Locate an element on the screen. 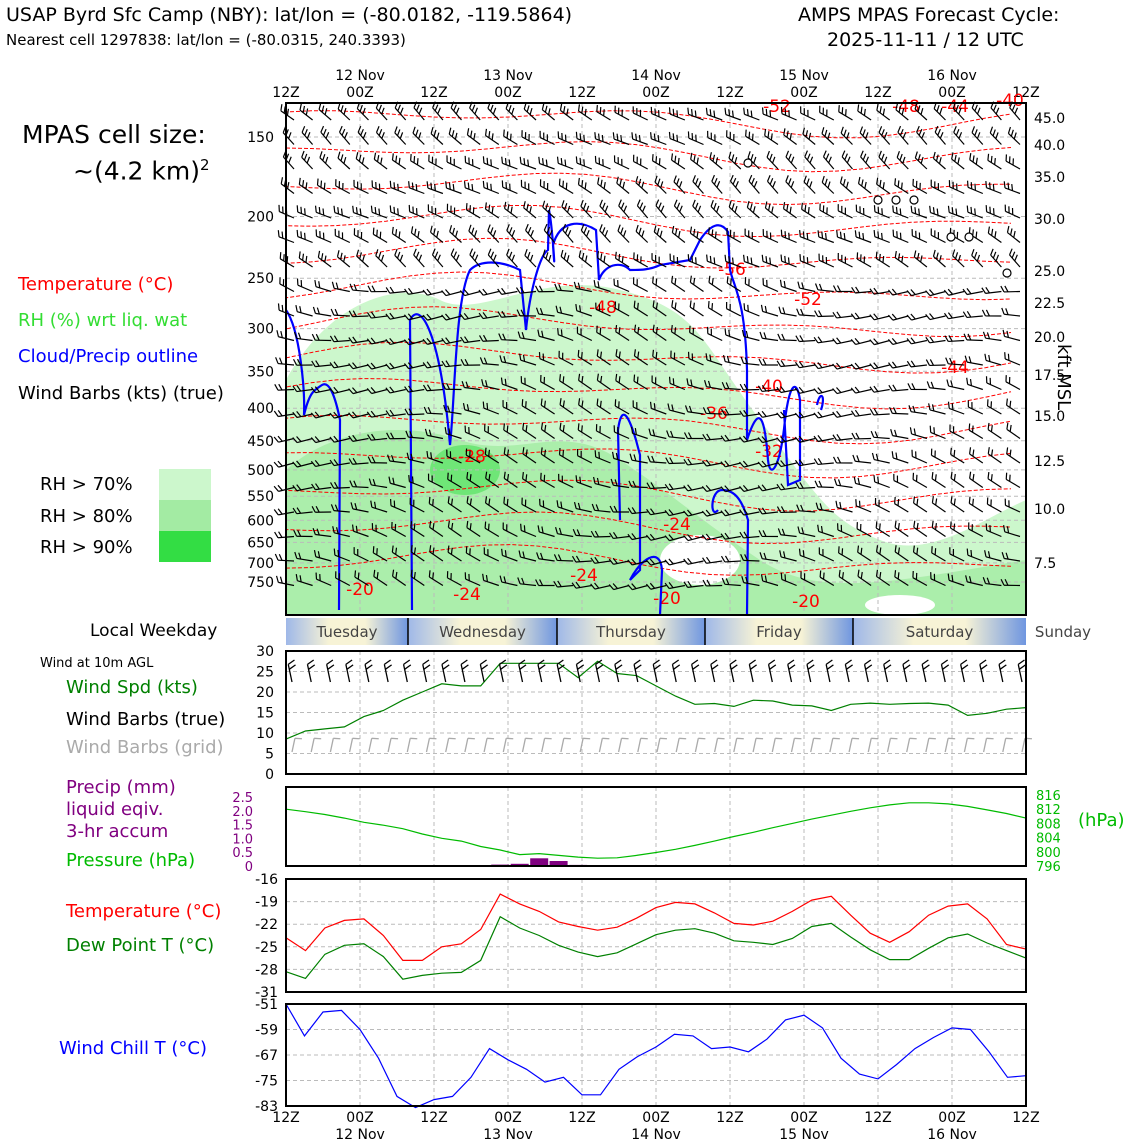  grid-barb-staff is located at coordinates (562, 745).